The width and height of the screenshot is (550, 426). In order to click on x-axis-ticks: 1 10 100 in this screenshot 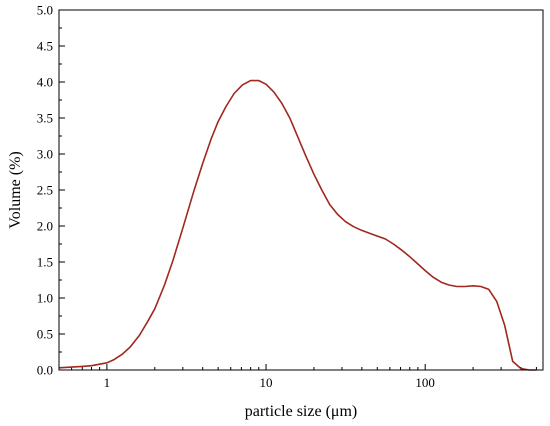, I will do `click(304, 377)`.